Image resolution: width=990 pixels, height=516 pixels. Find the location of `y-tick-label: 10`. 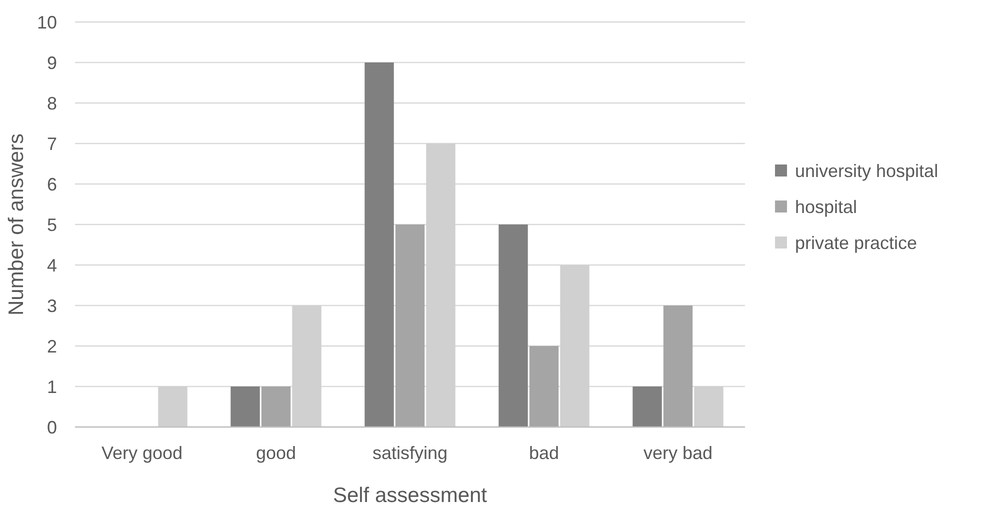

y-tick-label: 10 is located at coordinates (46, 22).